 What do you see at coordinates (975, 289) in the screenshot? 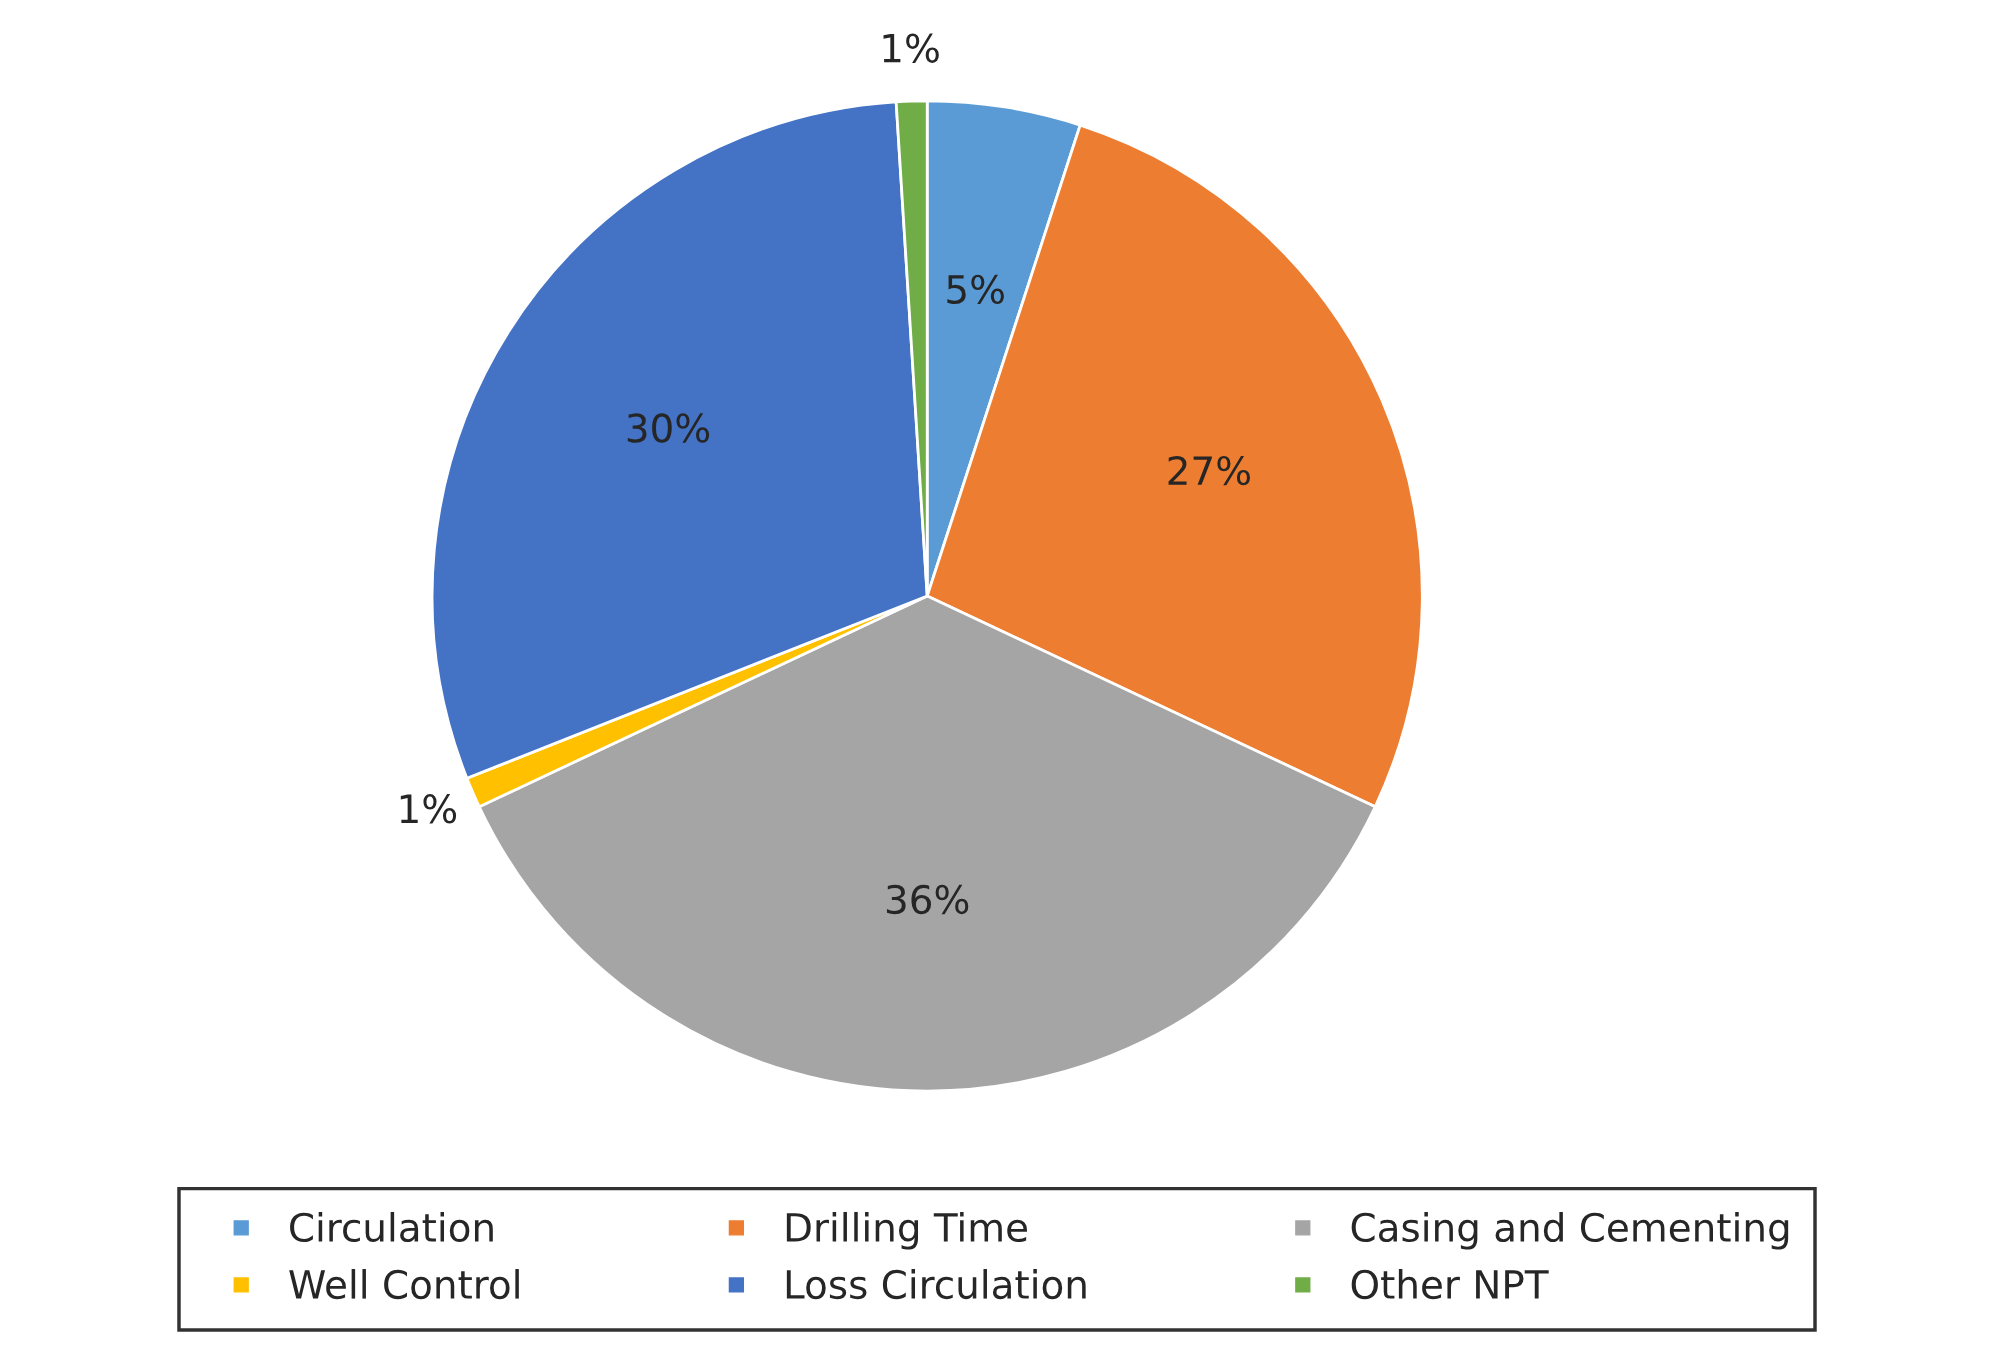
I see `data-label: 5%` at bounding box center [975, 289].